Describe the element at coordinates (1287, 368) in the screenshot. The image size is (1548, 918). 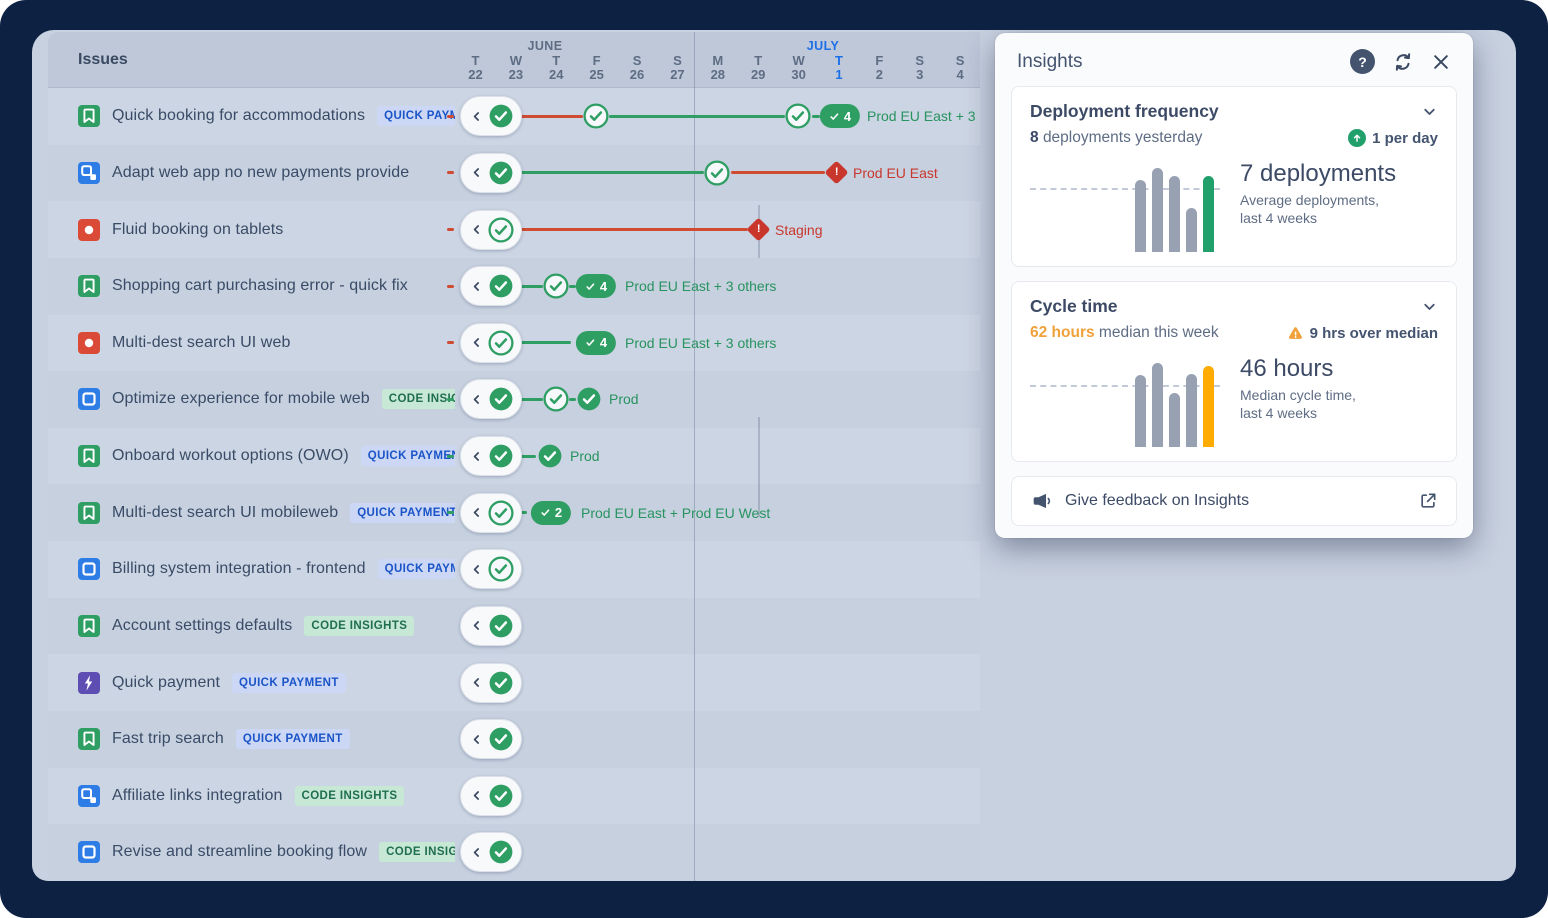
I see `cycle-time-median-value: 46 hours` at that location.